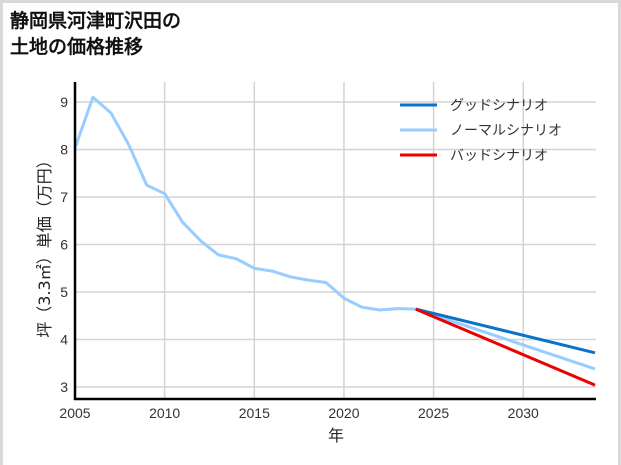  Describe the element at coordinates (164, 413) in the screenshot. I see `x-tick-label: 2010` at that location.